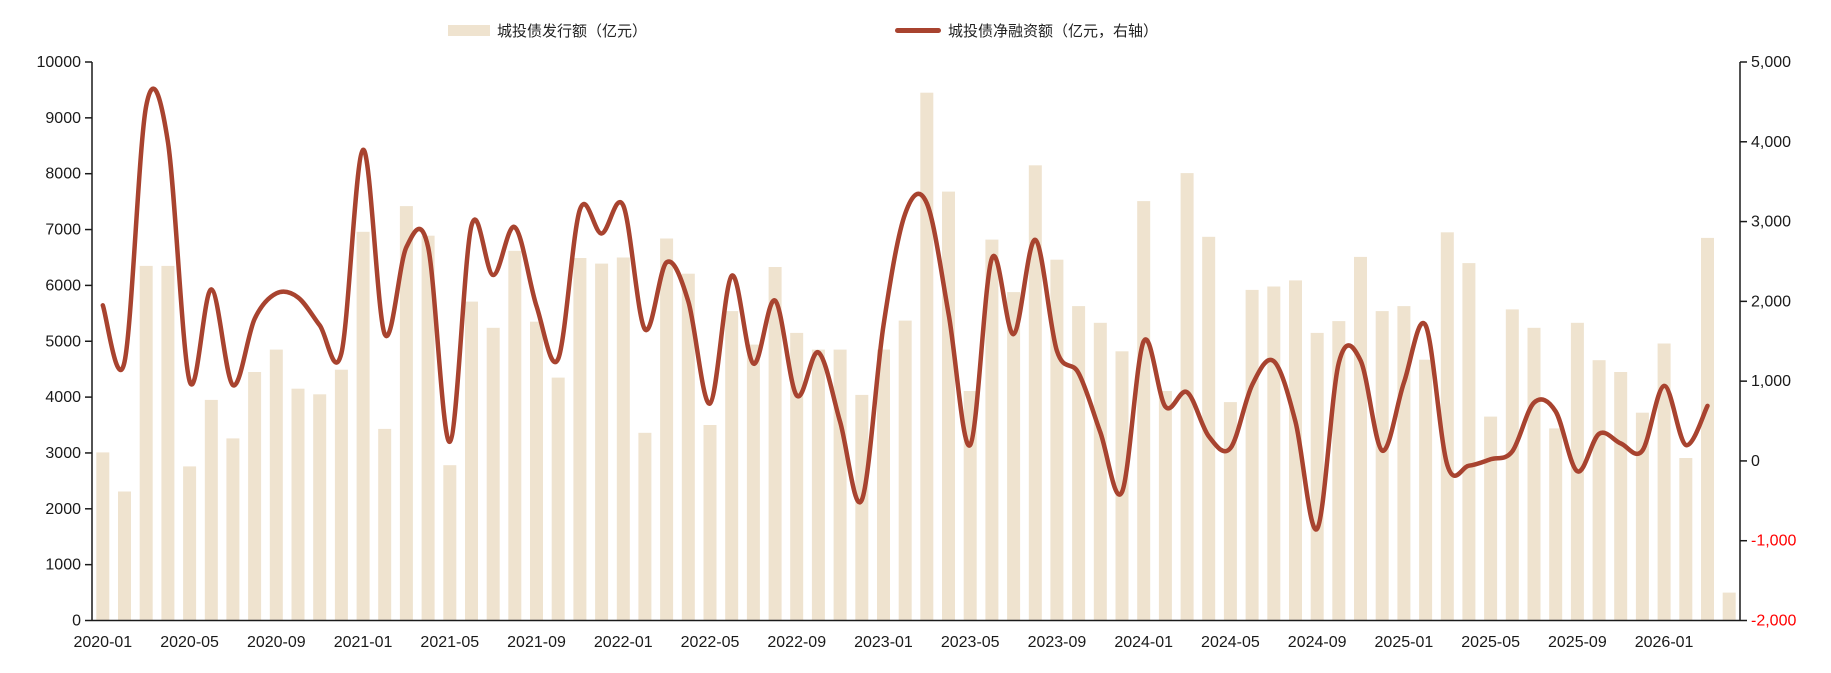 Image resolution: width=1831 pixels, height=673 pixels. What do you see at coordinates (536, 642) in the screenshot?
I see `x-axis-label: 2021-09` at bounding box center [536, 642].